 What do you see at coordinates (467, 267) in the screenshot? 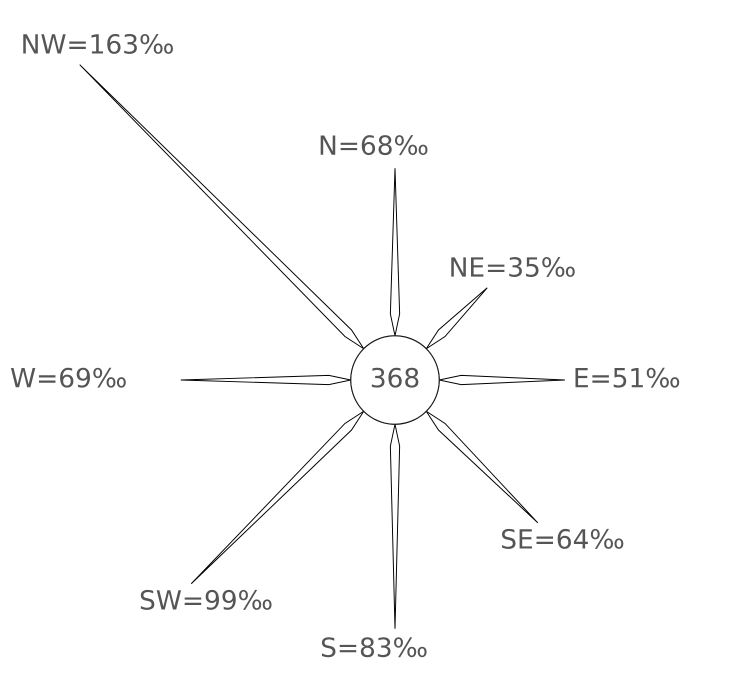
I see `category-label: NE` at bounding box center [467, 267].